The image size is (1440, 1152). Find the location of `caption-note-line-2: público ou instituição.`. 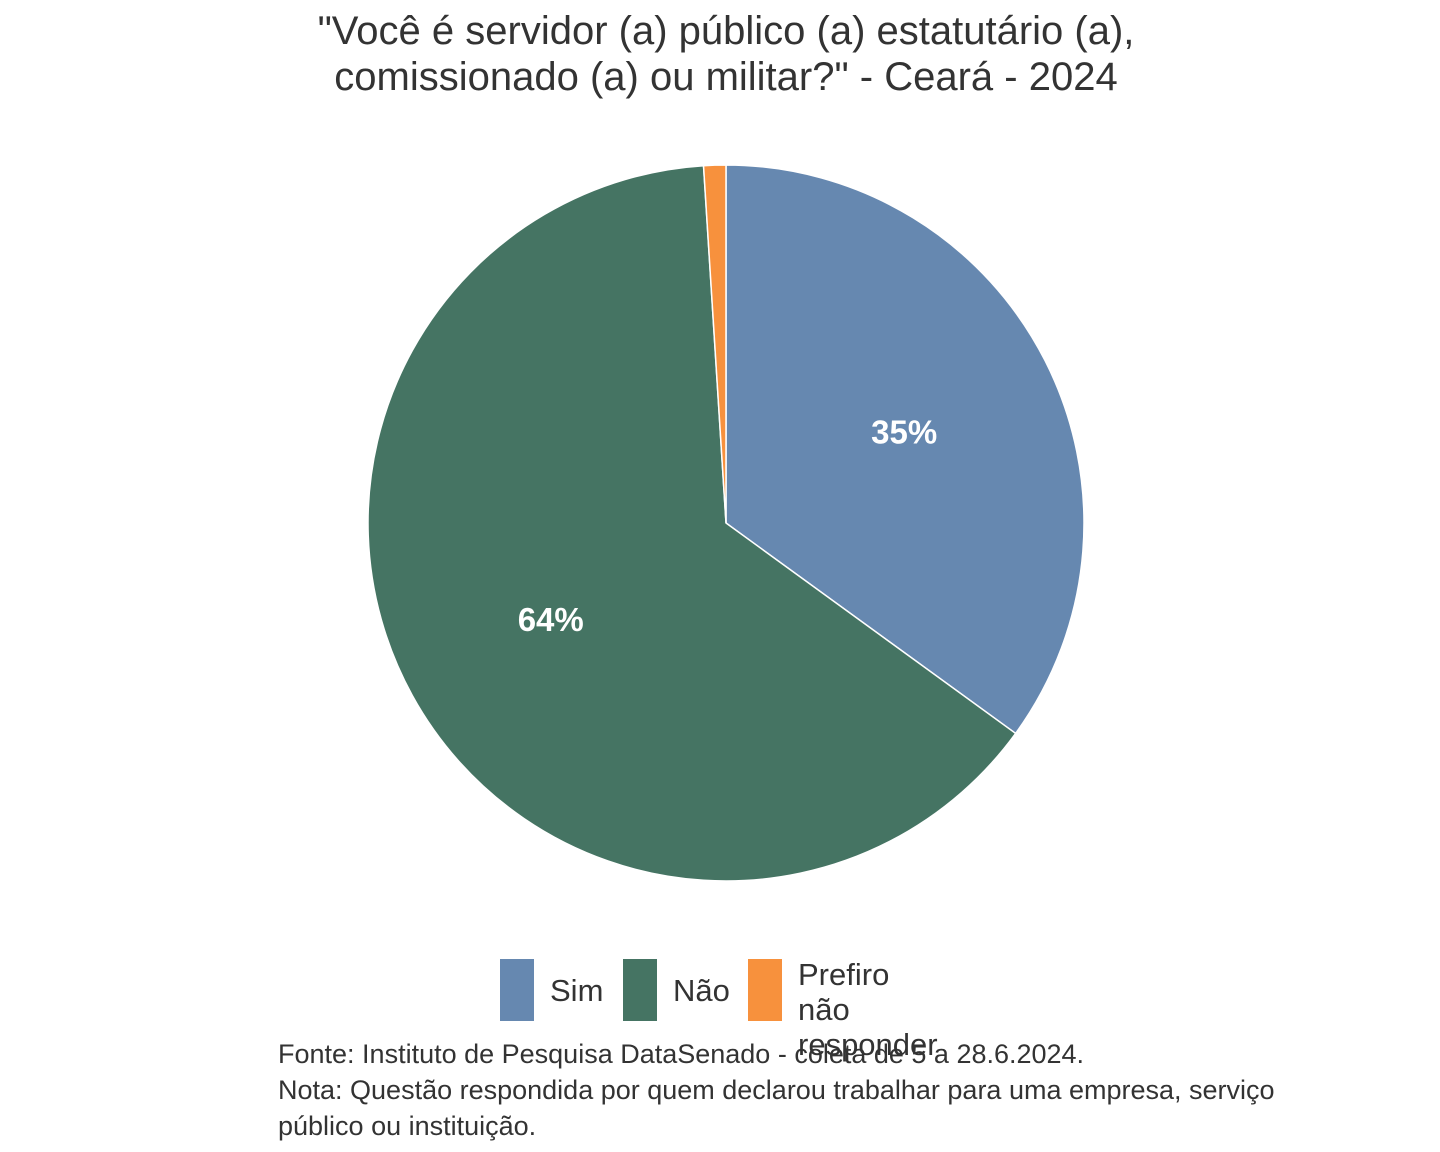

caption-note-line-2: público ou instituição. is located at coordinates (407, 1126).